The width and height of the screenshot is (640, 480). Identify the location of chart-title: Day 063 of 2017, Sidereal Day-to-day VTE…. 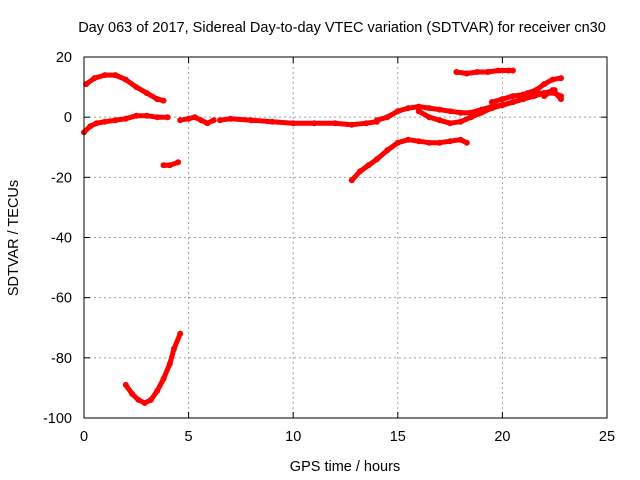
(342, 28).